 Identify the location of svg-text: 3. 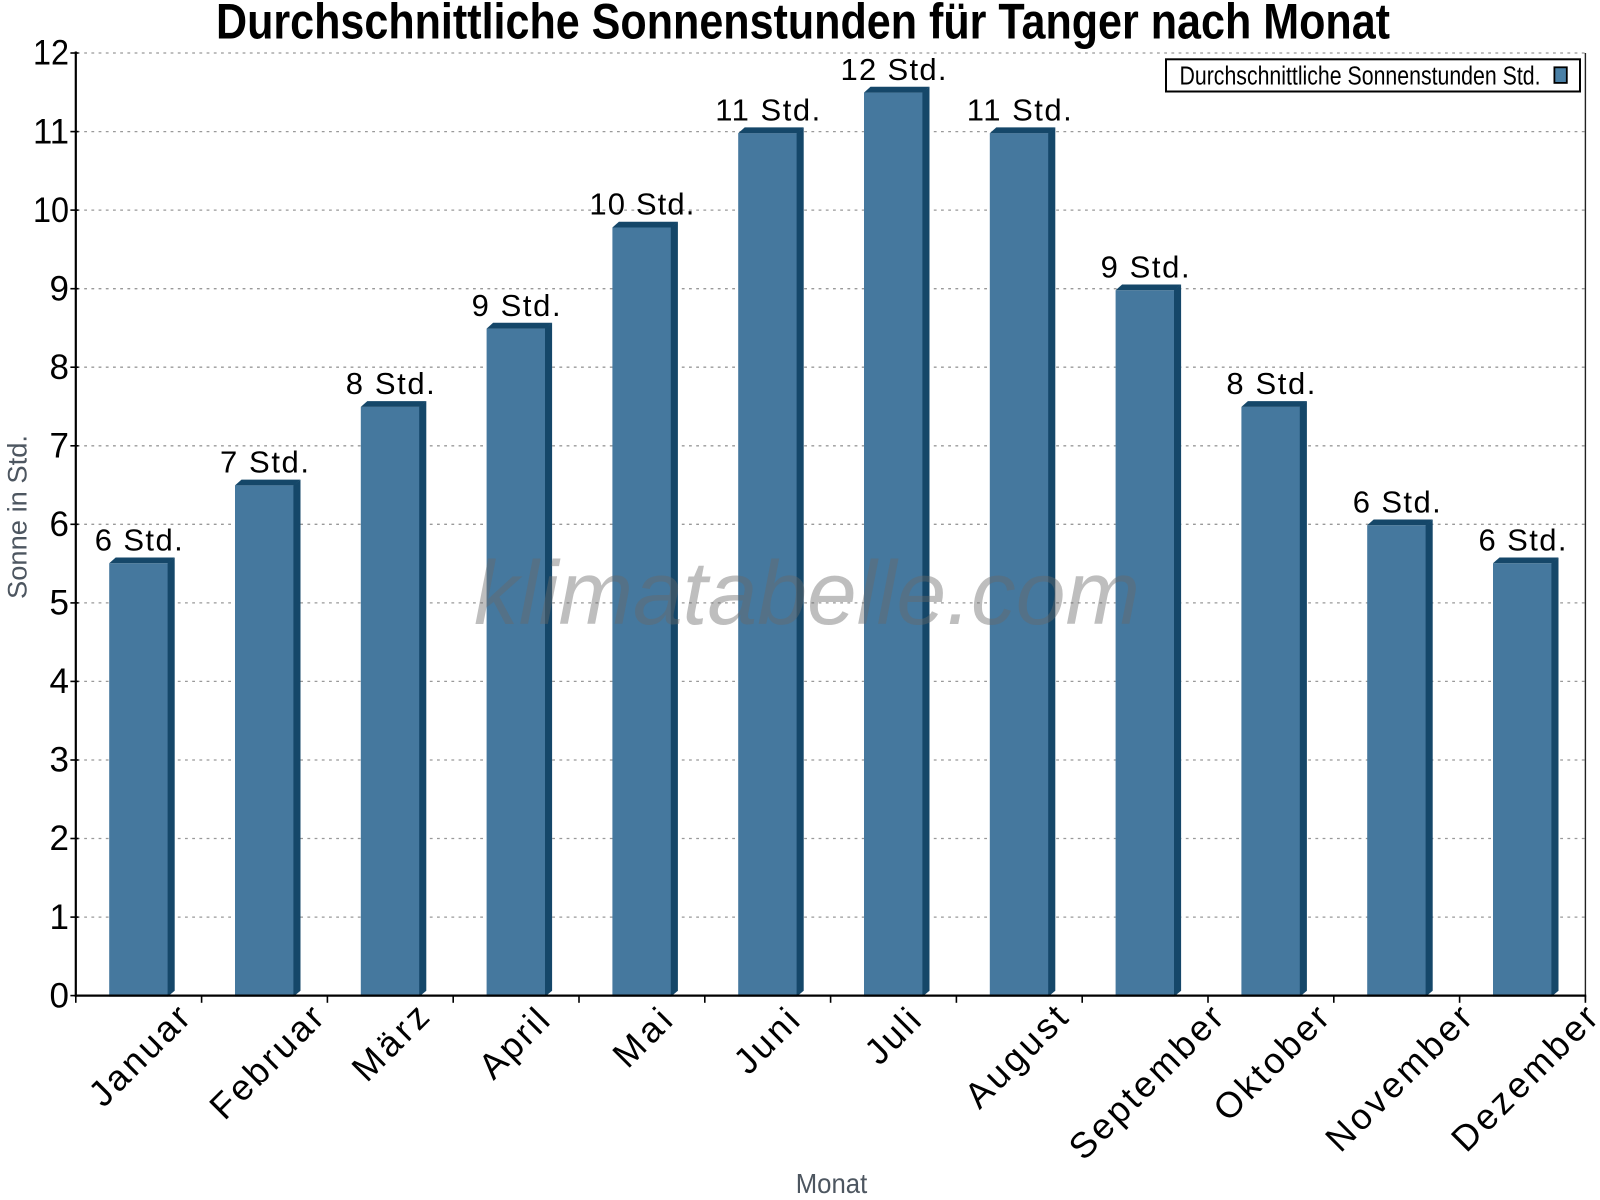
(59, 760).